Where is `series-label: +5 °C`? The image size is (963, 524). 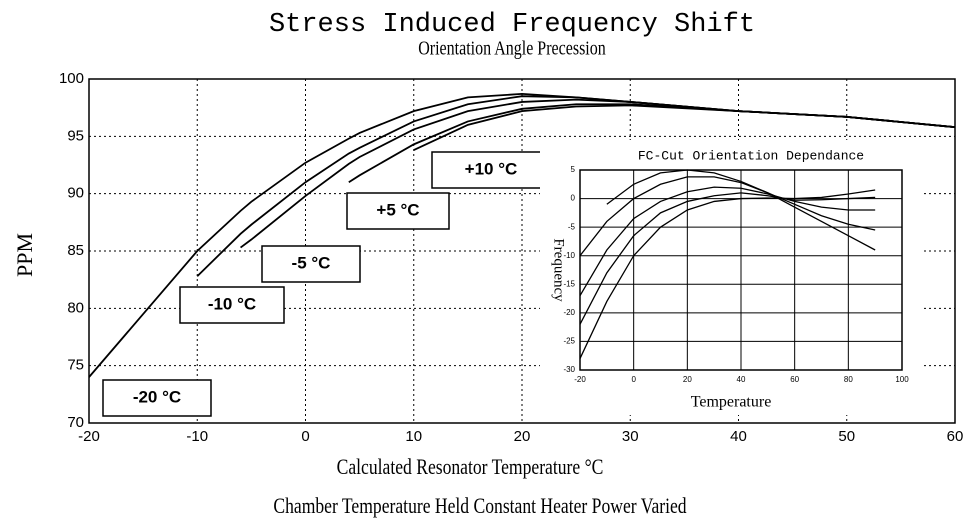
series-label: +5 °C is located at coordinates (397, 209).